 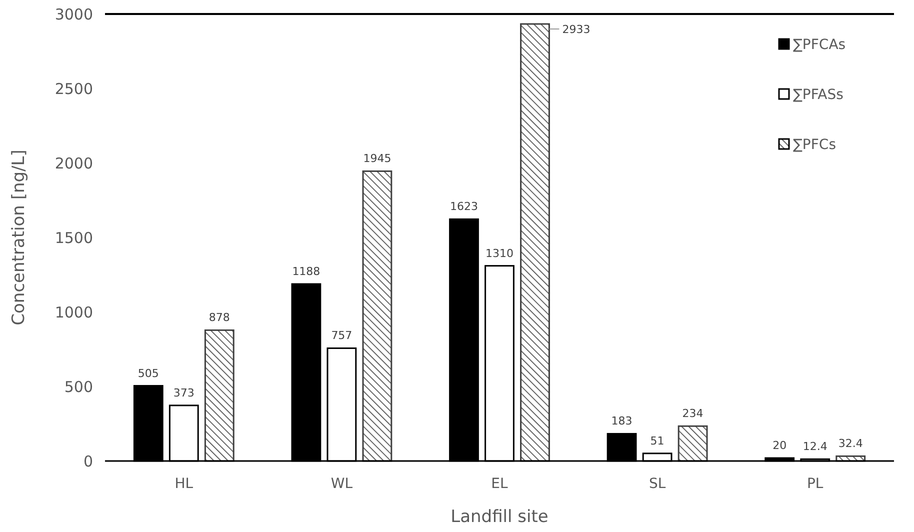 What do you see at coordinates (499, 517) in the screenshot?
I see `x-axis-title: Landfill site` at bounding box center [499, 517].